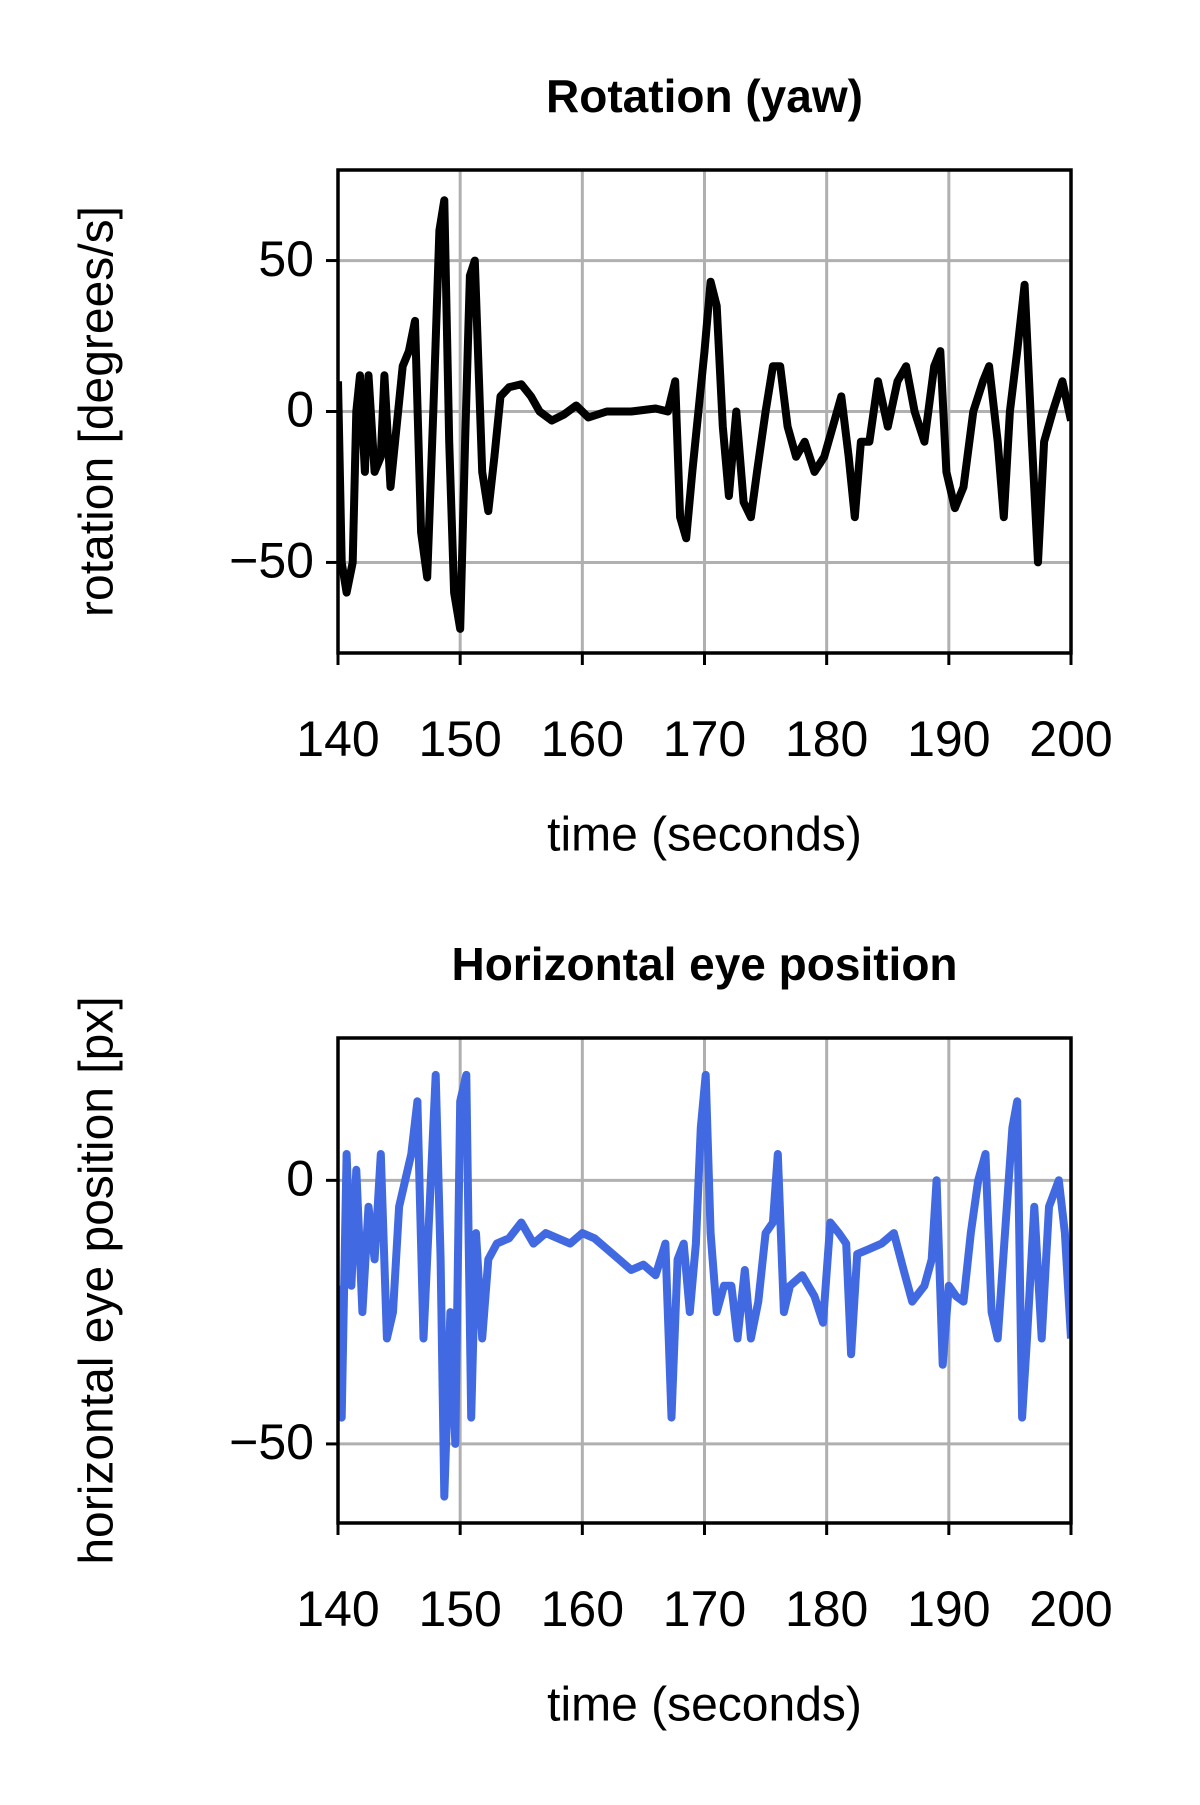  I want to click on y-tick-label: 50, so click(286, 259).